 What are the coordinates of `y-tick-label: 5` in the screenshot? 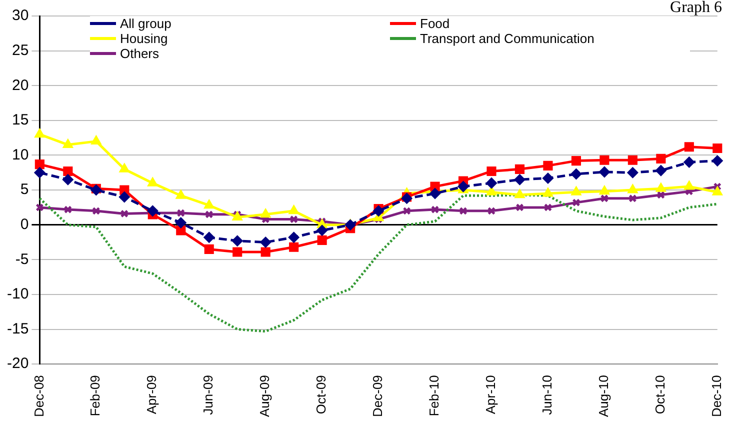 It's located at (24, 189).